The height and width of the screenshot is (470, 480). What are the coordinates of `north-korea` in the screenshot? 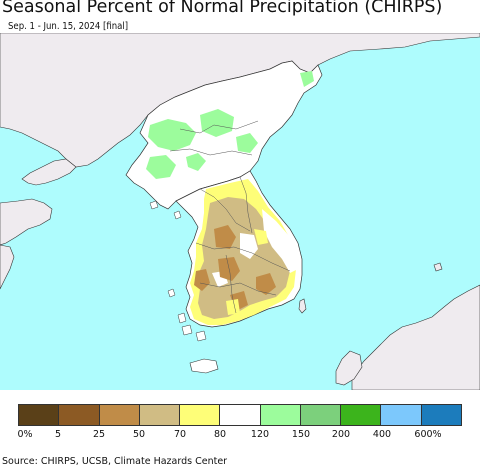 It's located at (224, 135).